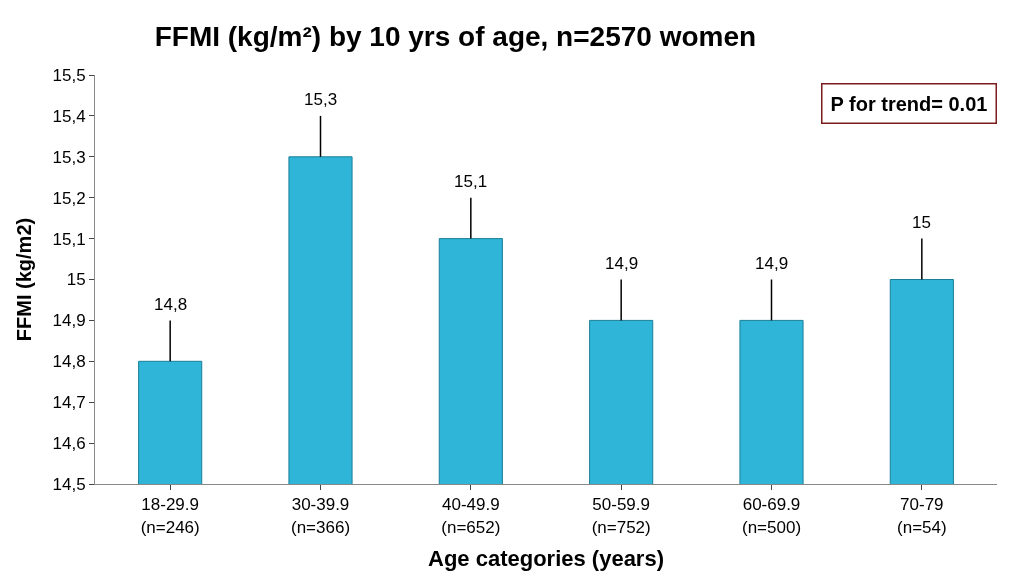 Image resolution: width=1012 pixels, height=579 pixels. I want to click on data-label: 15,3, so click(321, 99).